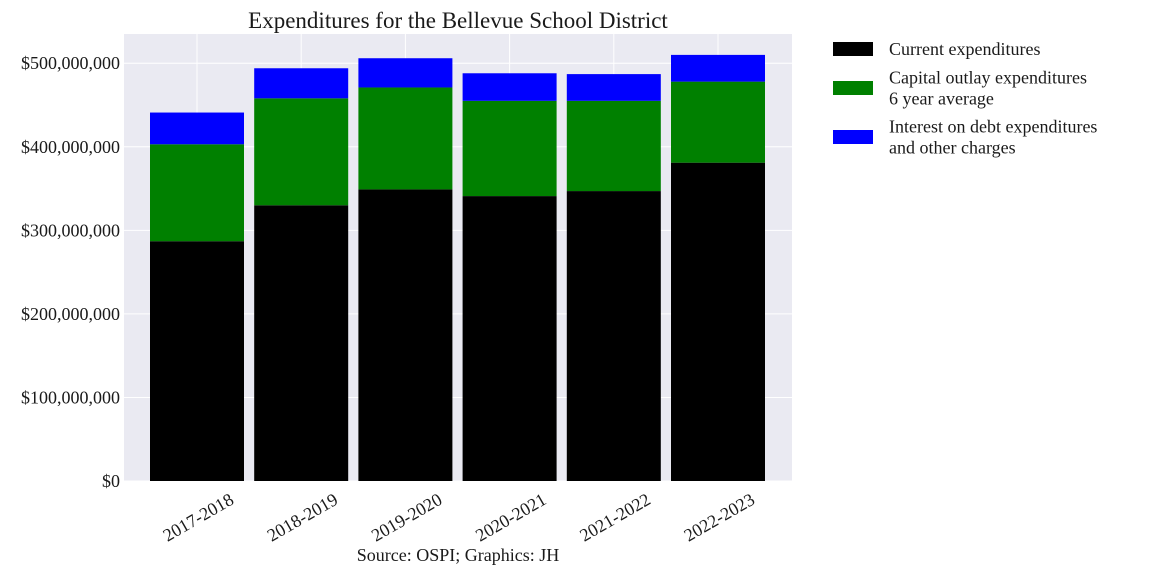  Describe the element at coordinates (70, 63) in the screenshot. I see `y-tick-label: $500,000,000` at that location.